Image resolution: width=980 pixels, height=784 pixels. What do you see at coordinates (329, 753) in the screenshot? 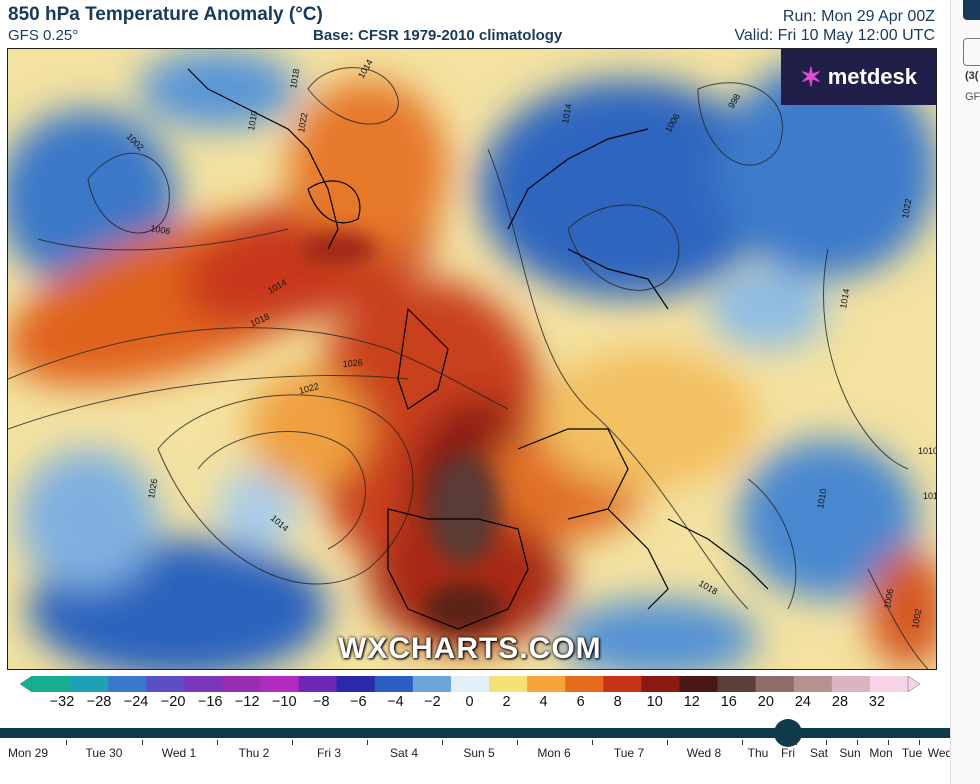
I see `timeline-day: Fri 3` at bounding box center [329, 753].